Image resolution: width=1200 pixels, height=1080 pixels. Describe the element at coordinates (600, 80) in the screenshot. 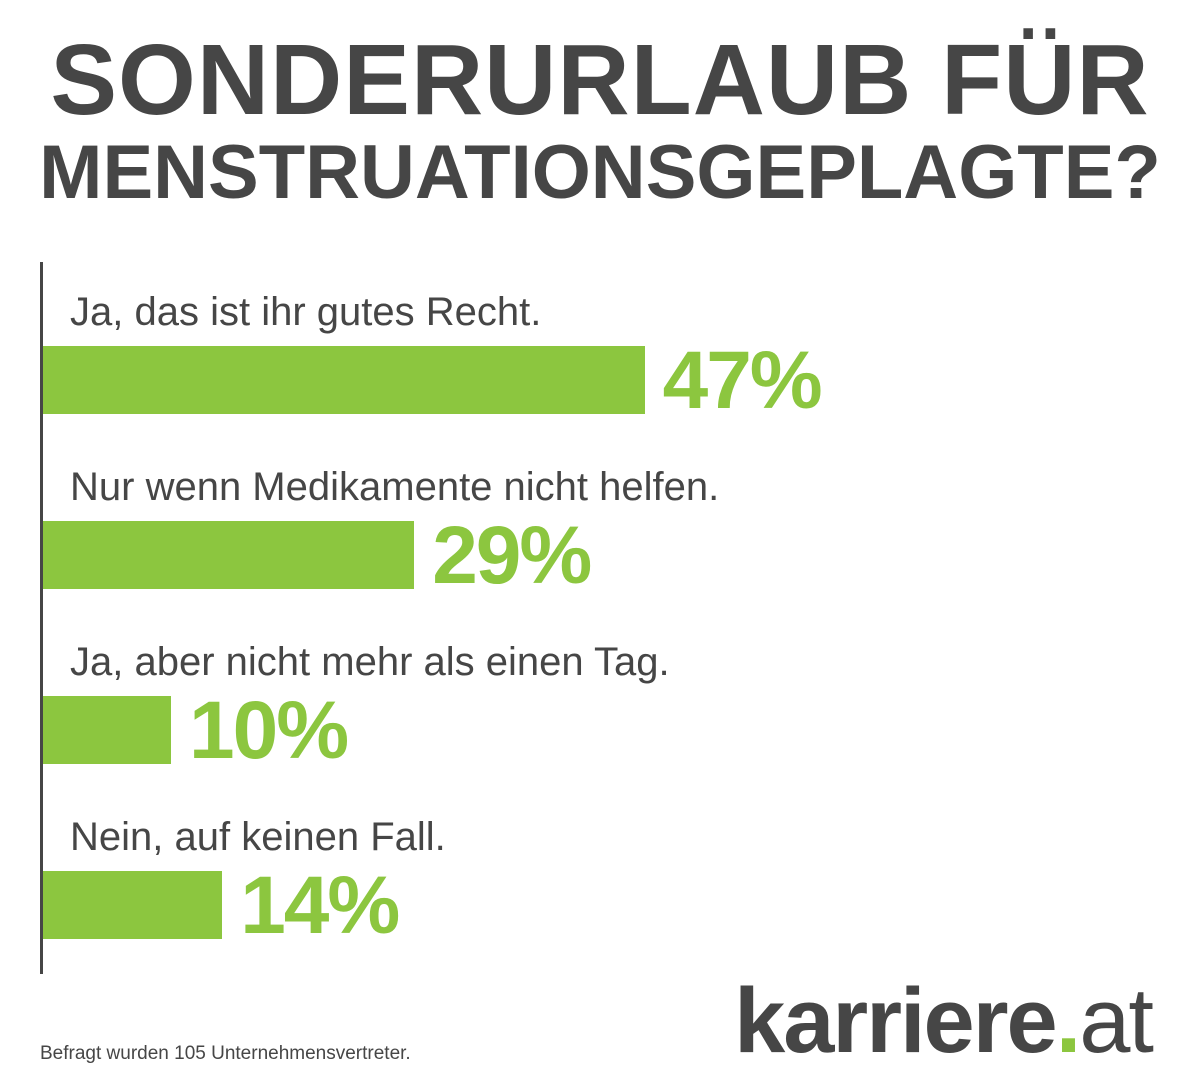

I see `chart-title-line-1: SONDERURLAUB FÜR` at that location.